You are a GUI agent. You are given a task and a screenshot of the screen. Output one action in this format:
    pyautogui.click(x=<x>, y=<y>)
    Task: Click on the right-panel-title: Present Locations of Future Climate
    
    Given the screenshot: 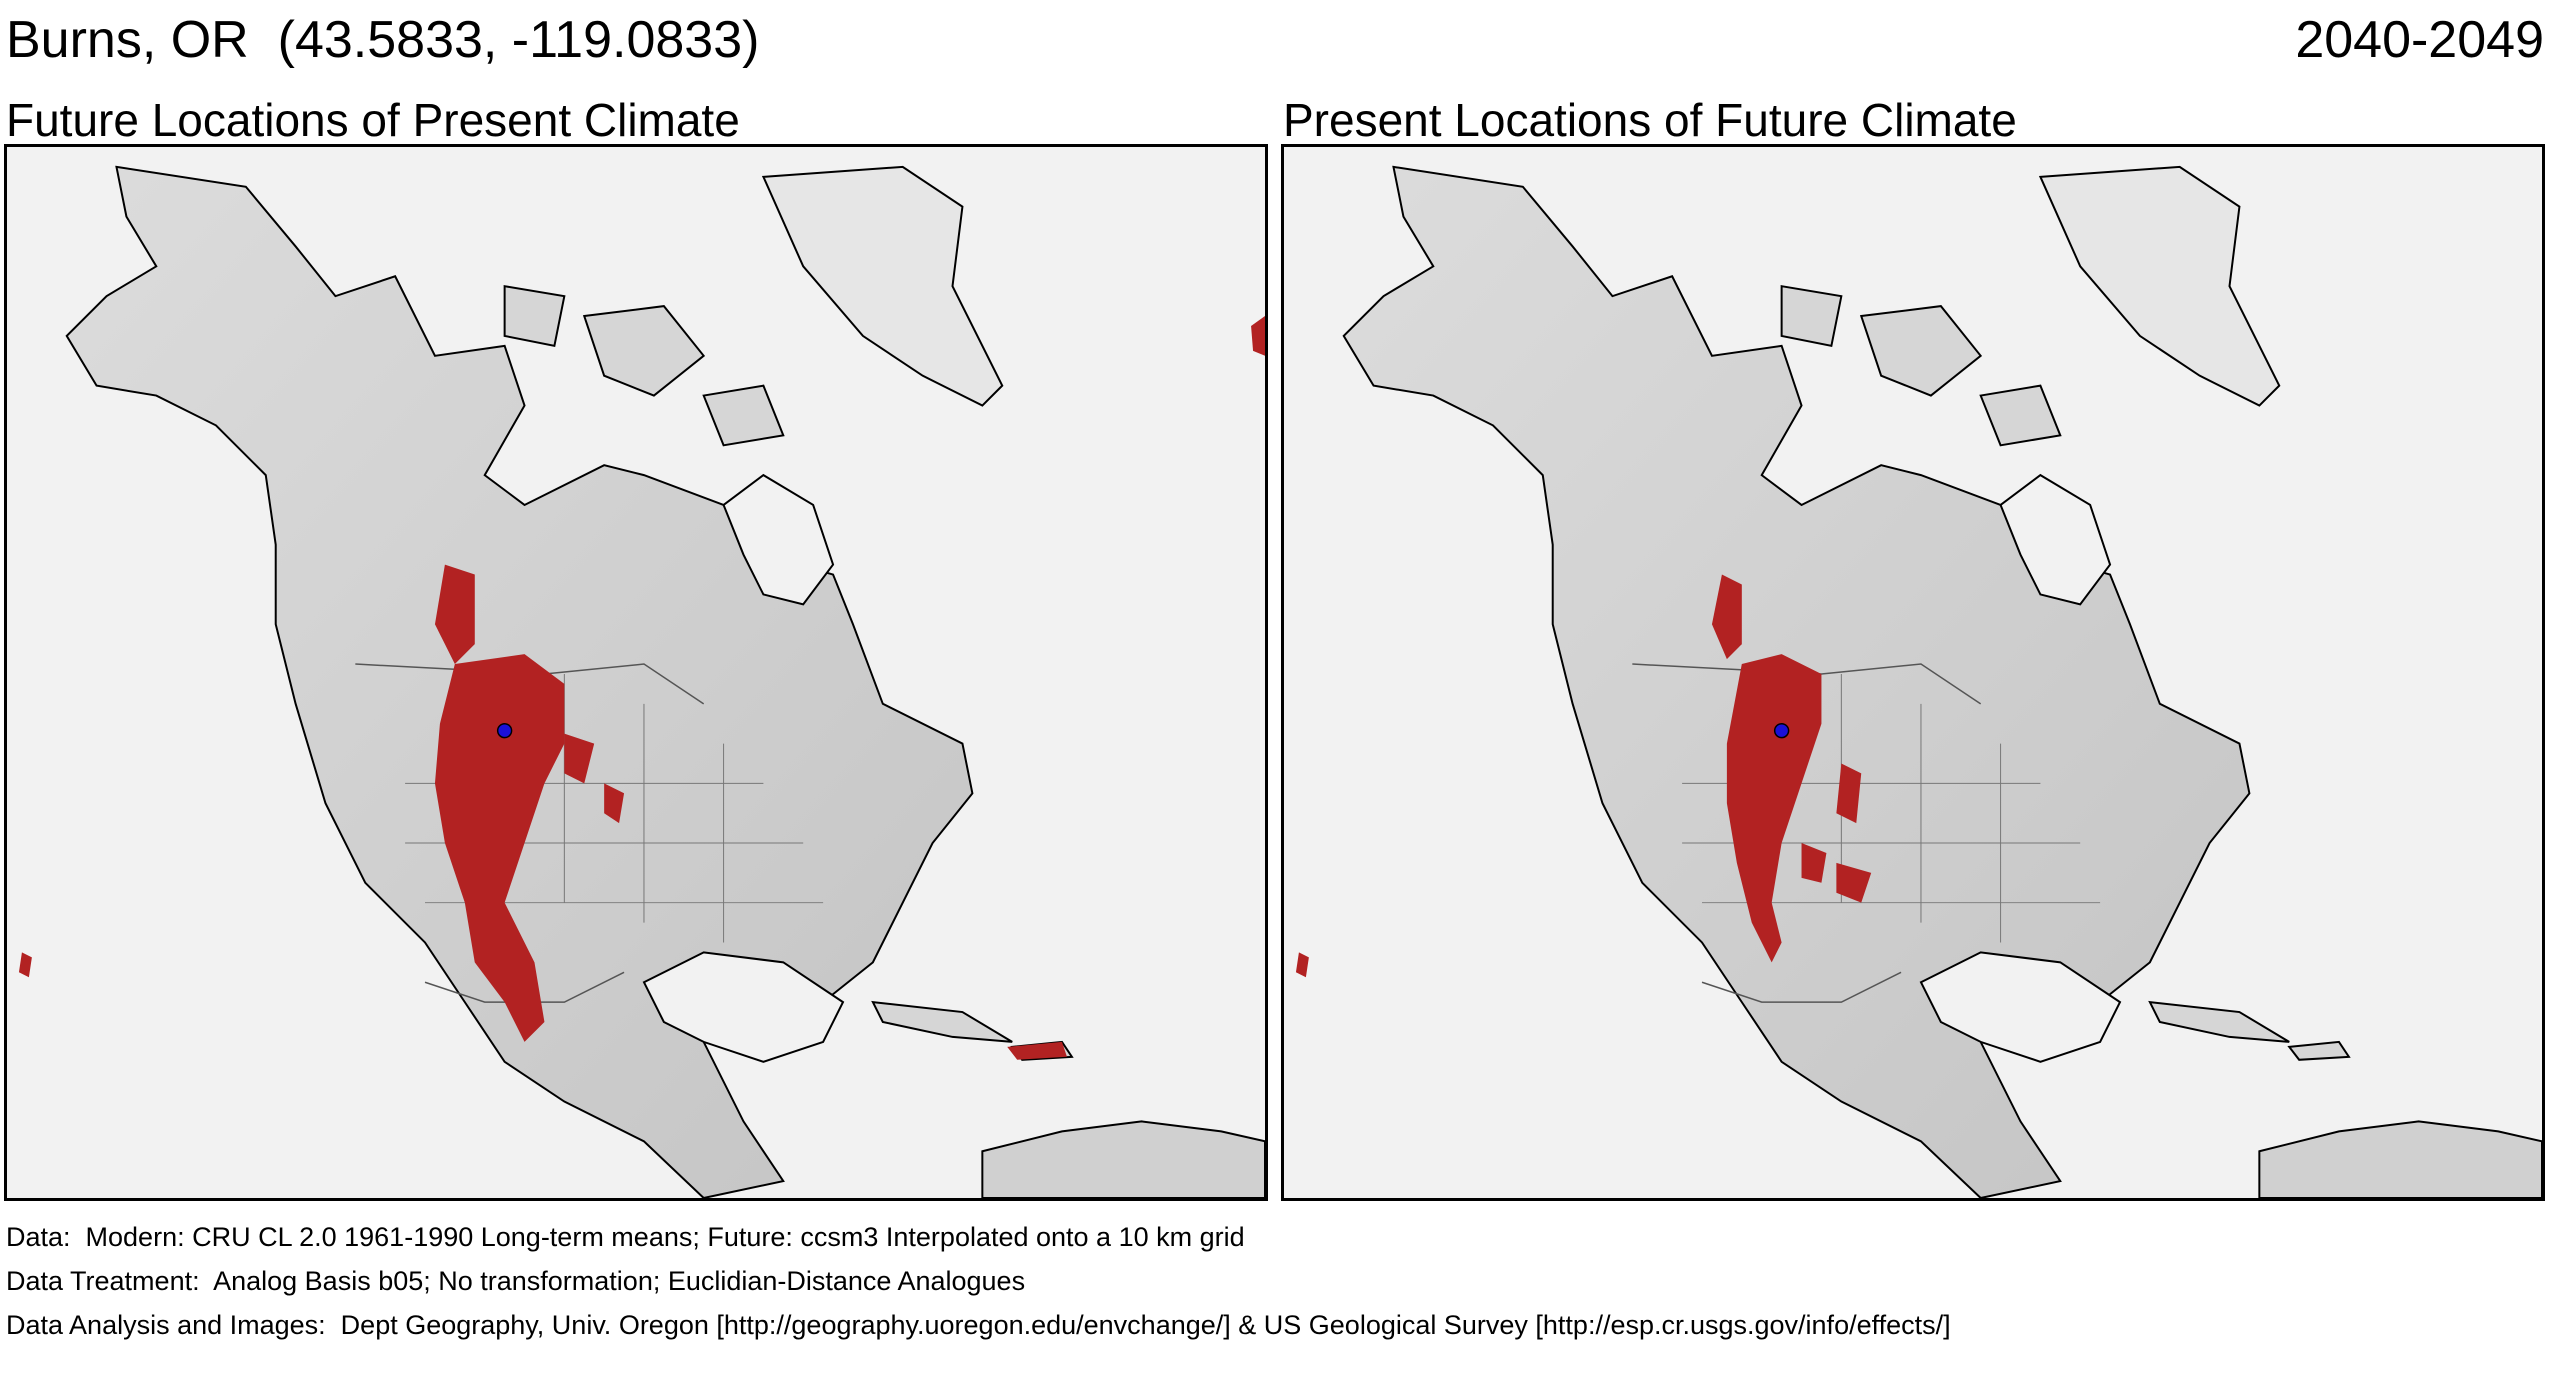 What is the action you would take?
    pyautogui.click(x=1650, y=120)
    